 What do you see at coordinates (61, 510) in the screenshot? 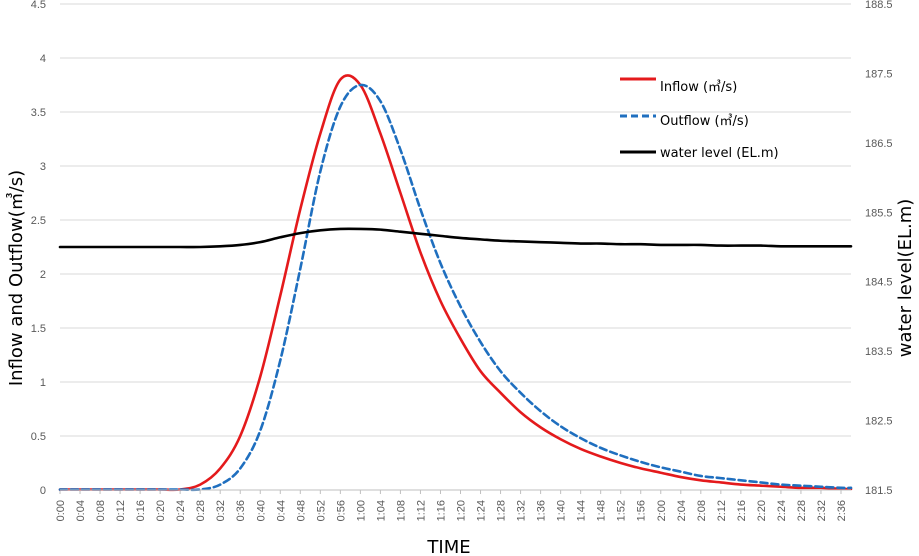
I see `x-tick-label: 0:00` at bounding box center [61, 510].